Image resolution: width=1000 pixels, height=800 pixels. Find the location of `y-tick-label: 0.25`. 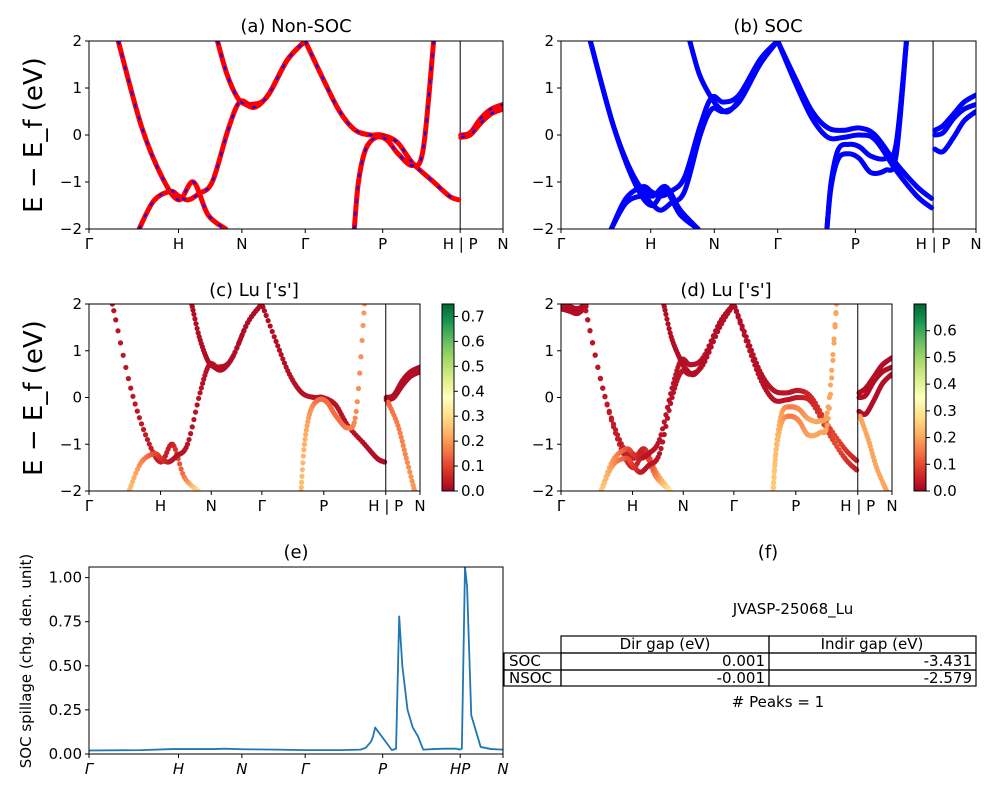

y-tick-label: 0.25 is located at coordinates (65, 710).